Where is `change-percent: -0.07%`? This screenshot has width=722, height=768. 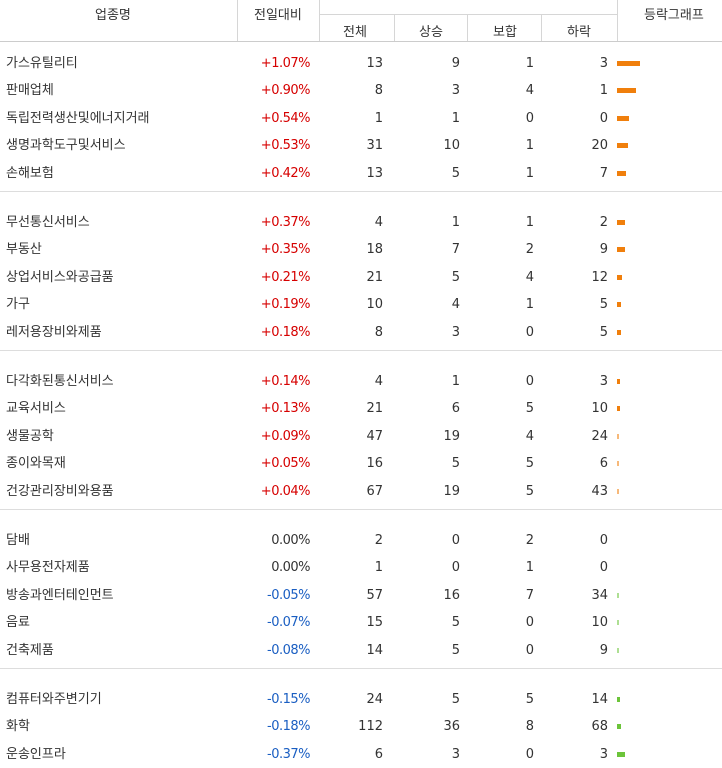 change-percent: -0.07% is located at coordinates (289, 623).